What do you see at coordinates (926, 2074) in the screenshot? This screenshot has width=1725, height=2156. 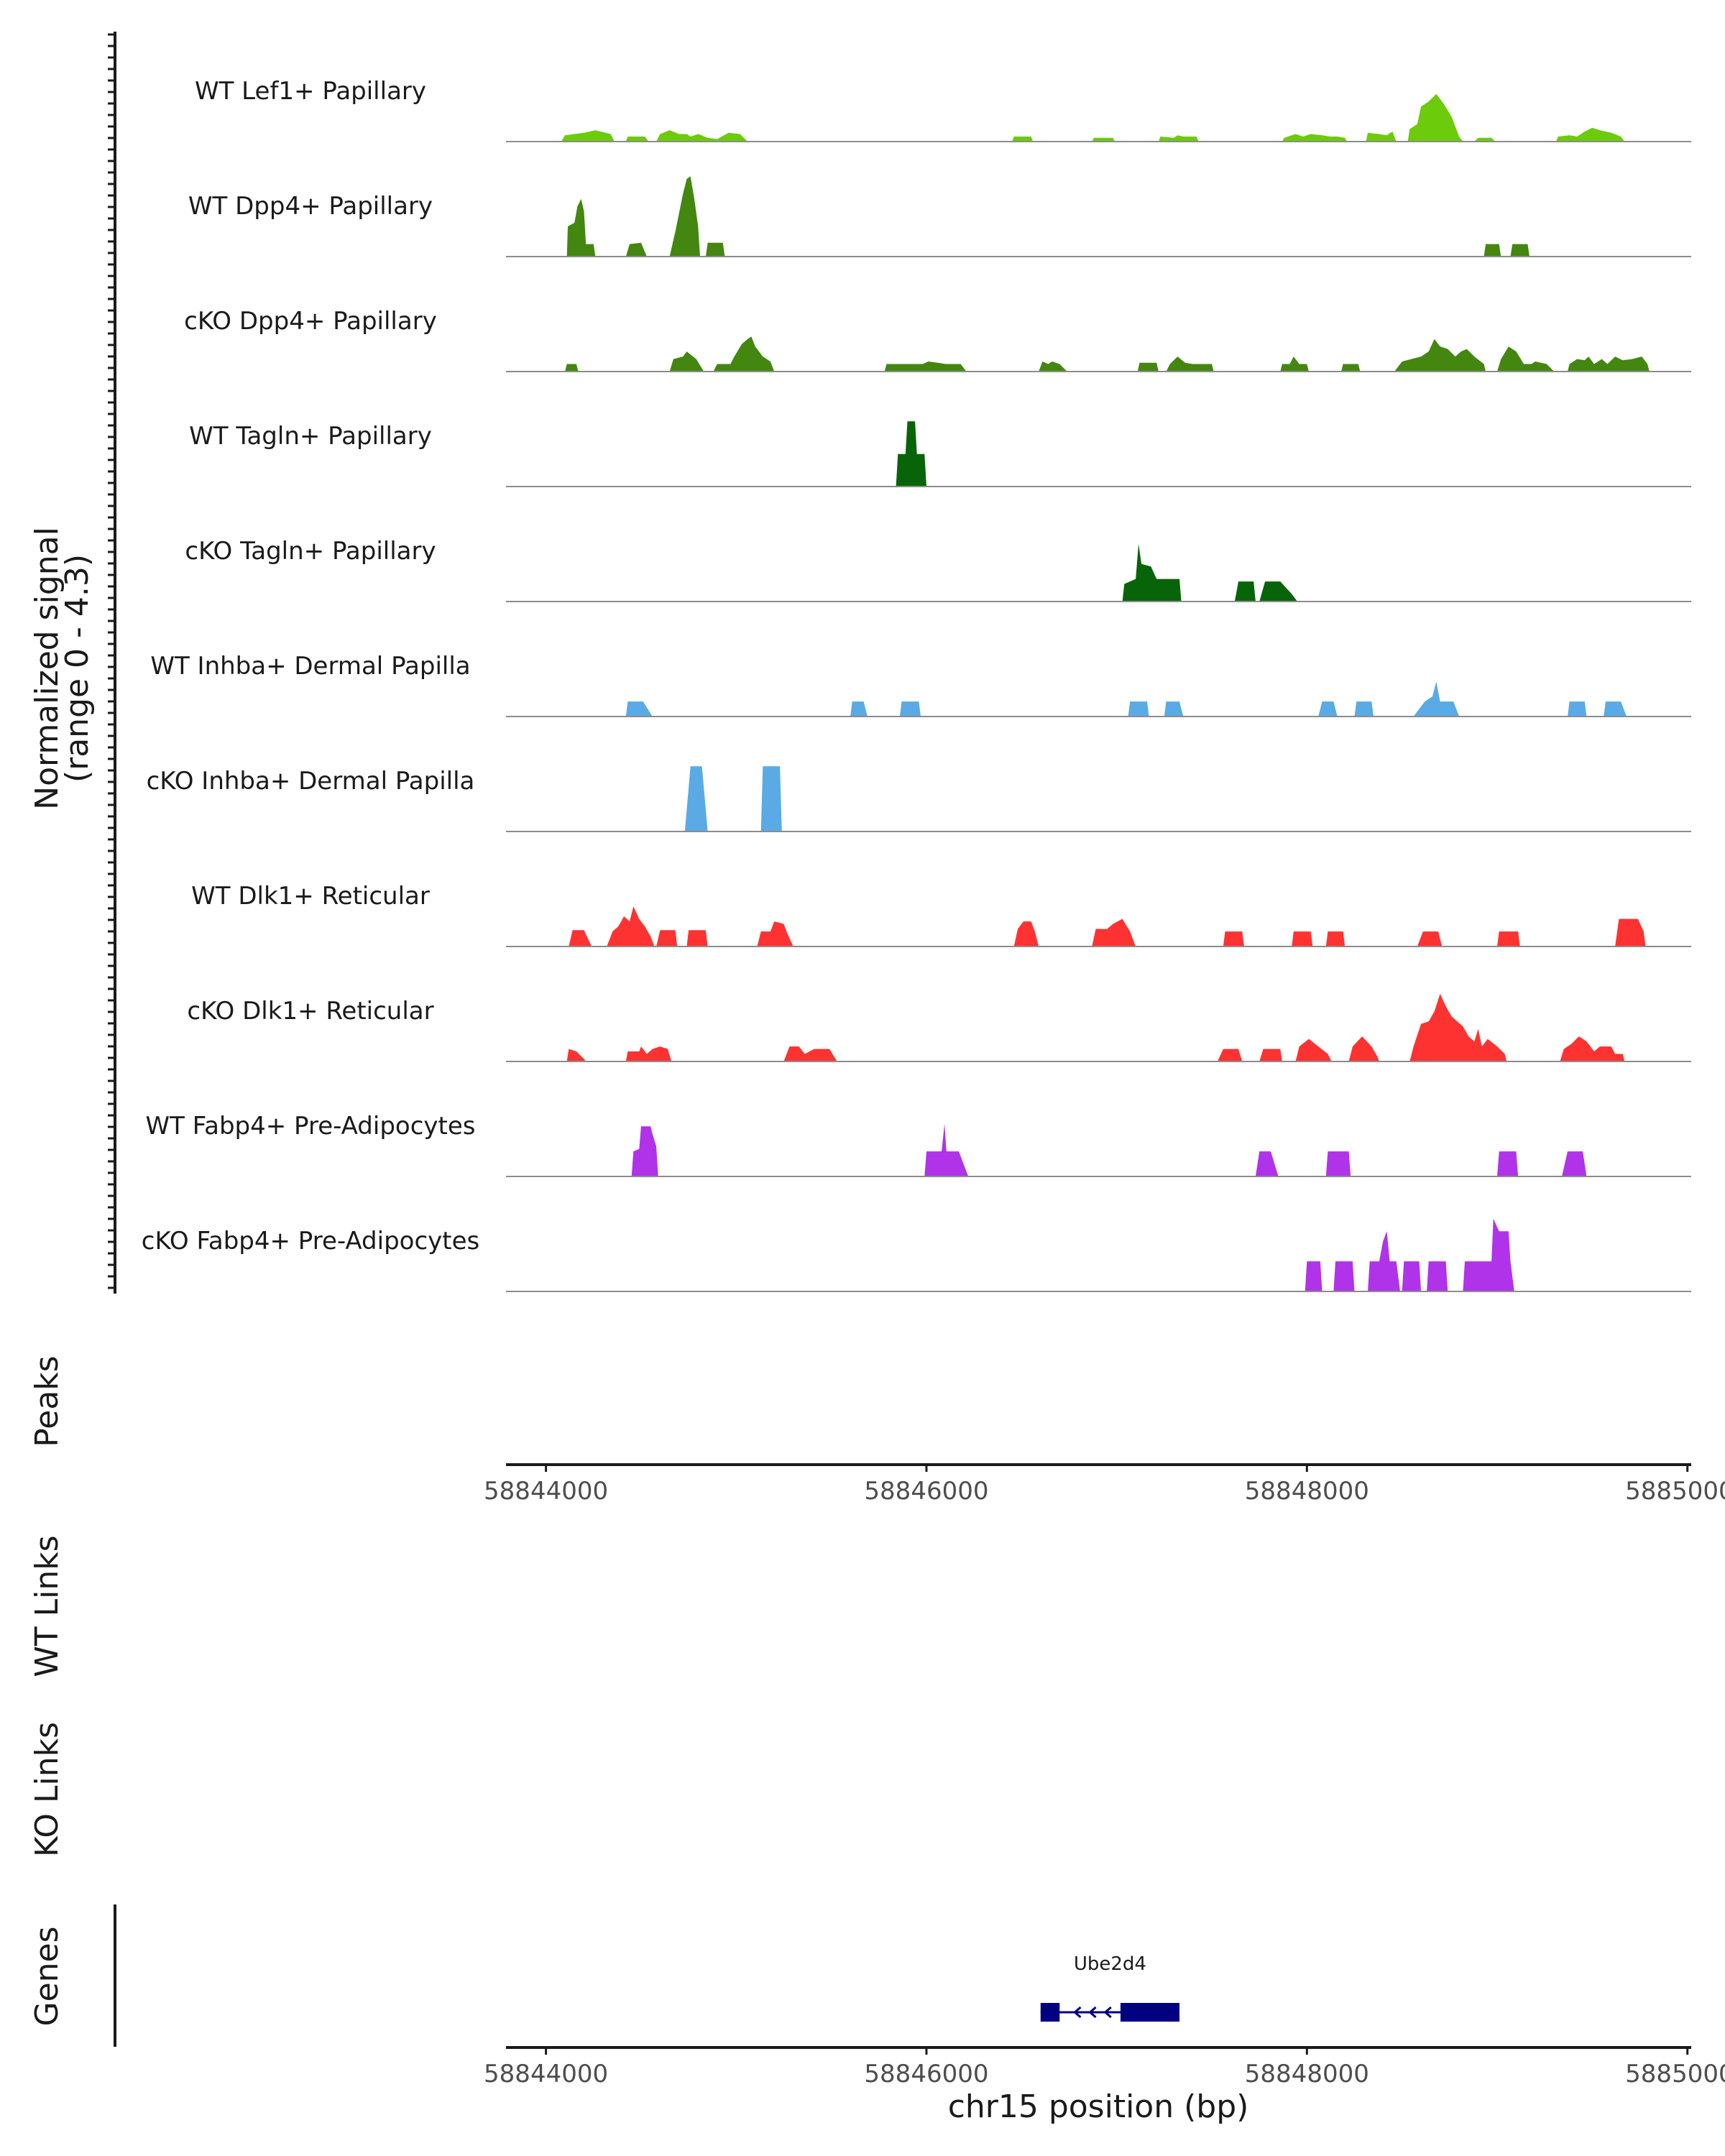 I see `genes-x-tick-label: 58846000` at bounding box center [926, 2074].